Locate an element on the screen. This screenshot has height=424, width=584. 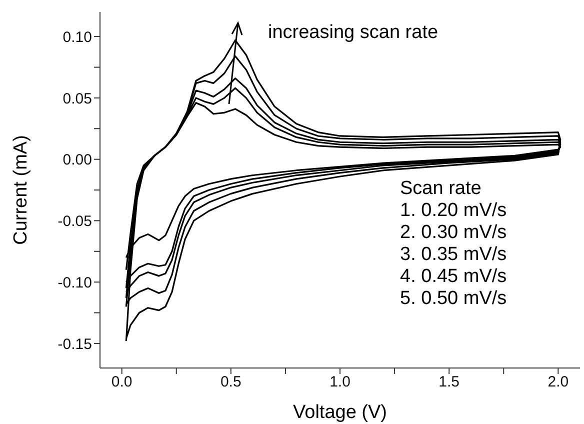
annotation: 5. 0.50 mV/s is located at coordinates (453, 299).